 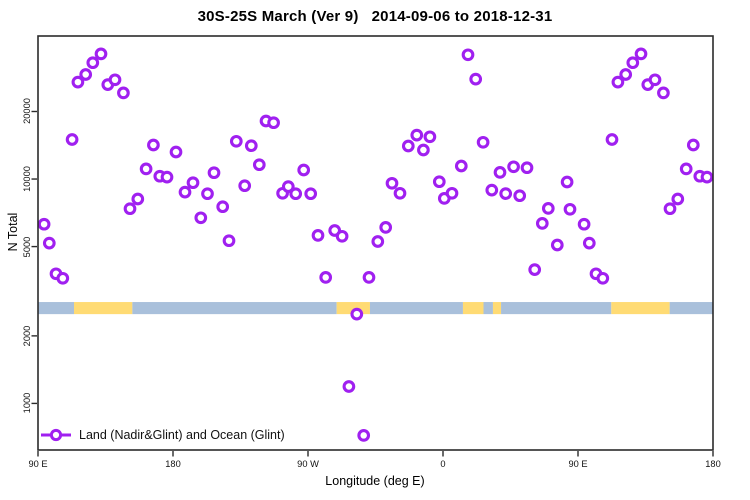 I want to click on x-axis-title: Longitude (deg E), so click(x=375, y=481).